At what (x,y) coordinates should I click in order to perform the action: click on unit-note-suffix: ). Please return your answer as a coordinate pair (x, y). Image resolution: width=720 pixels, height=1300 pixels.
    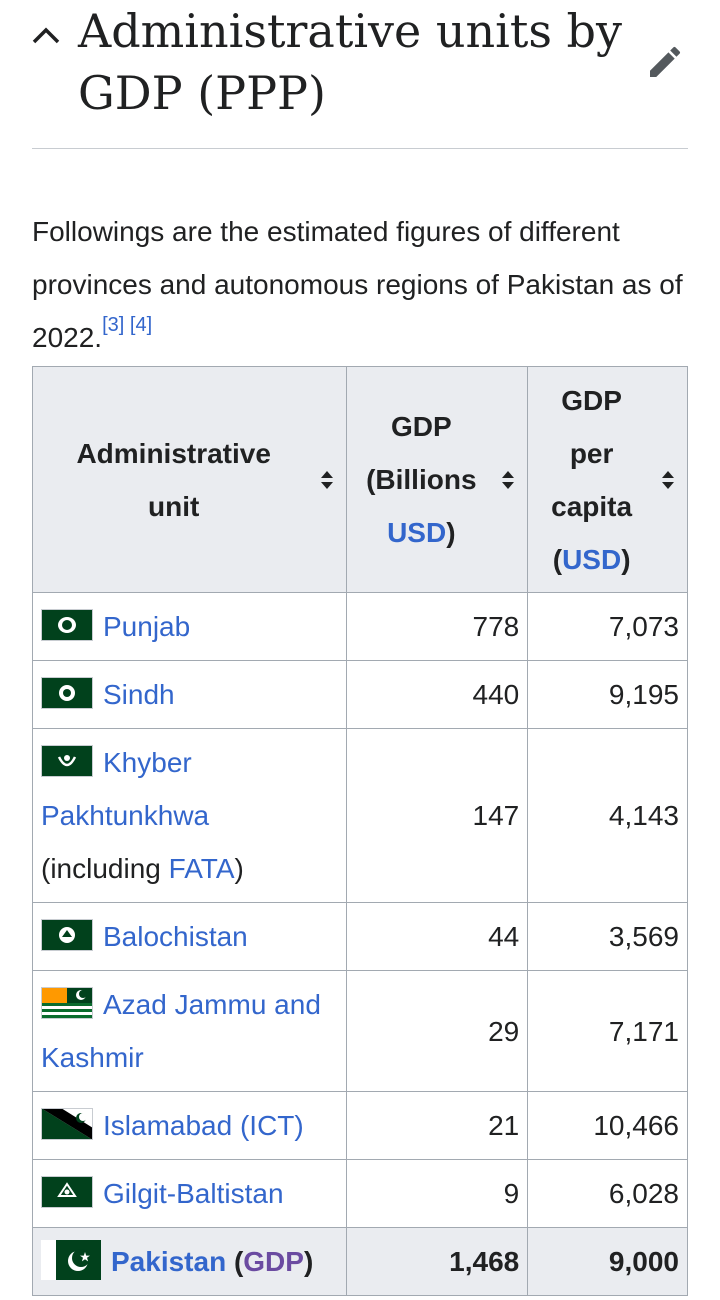
    Looking at the image, I should click on (239, 868).